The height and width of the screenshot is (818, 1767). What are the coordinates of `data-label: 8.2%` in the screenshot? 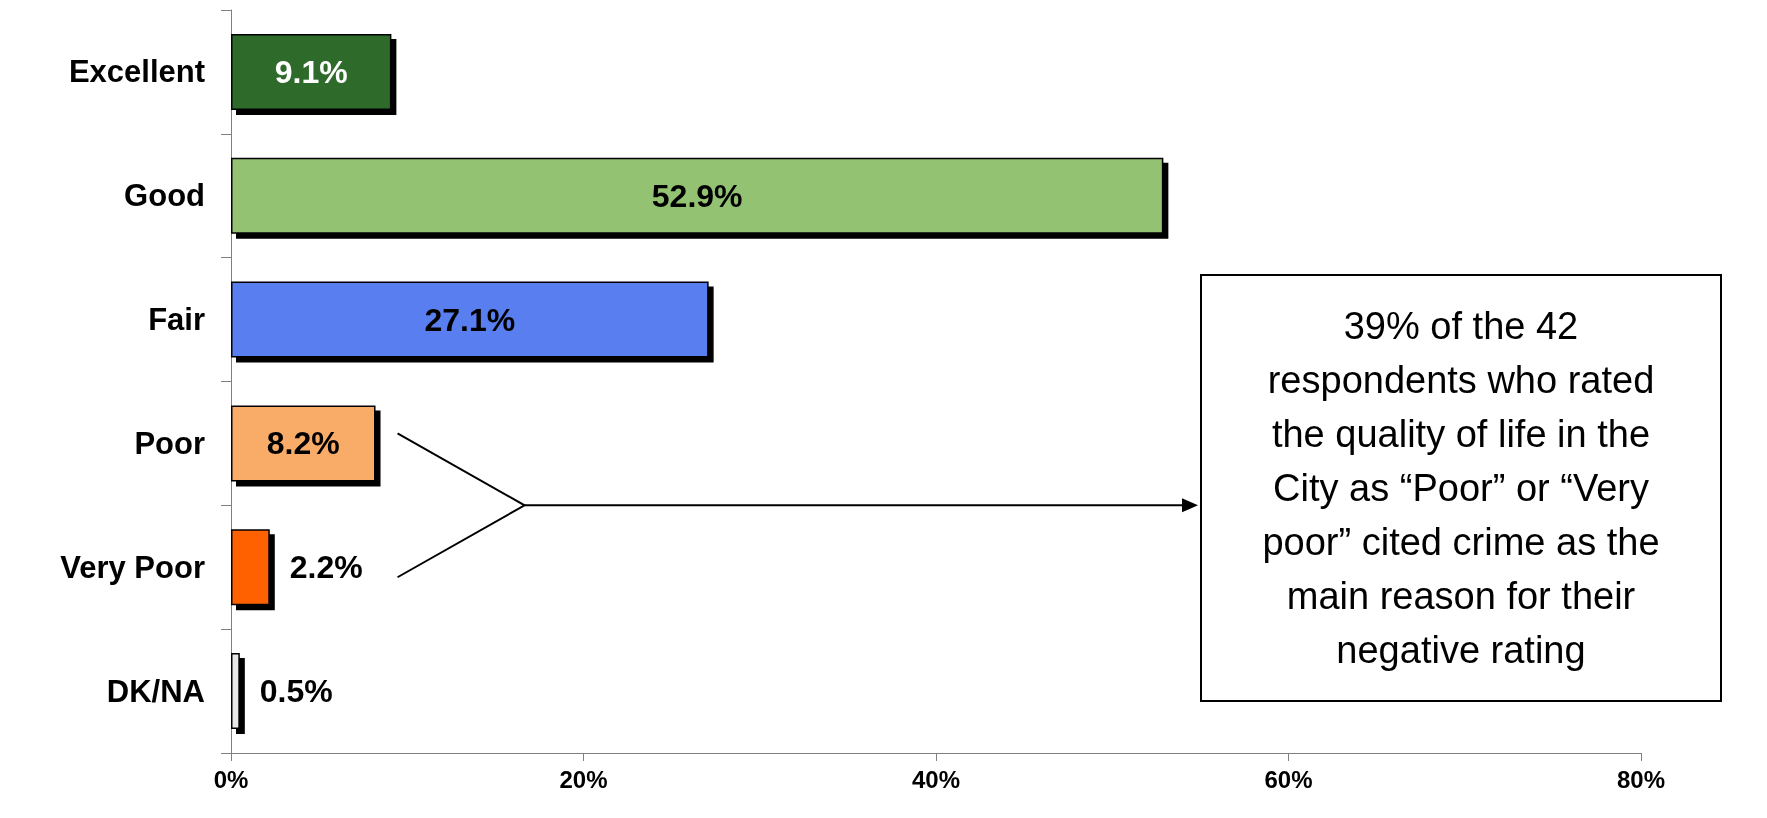 It's located at (303, 443).